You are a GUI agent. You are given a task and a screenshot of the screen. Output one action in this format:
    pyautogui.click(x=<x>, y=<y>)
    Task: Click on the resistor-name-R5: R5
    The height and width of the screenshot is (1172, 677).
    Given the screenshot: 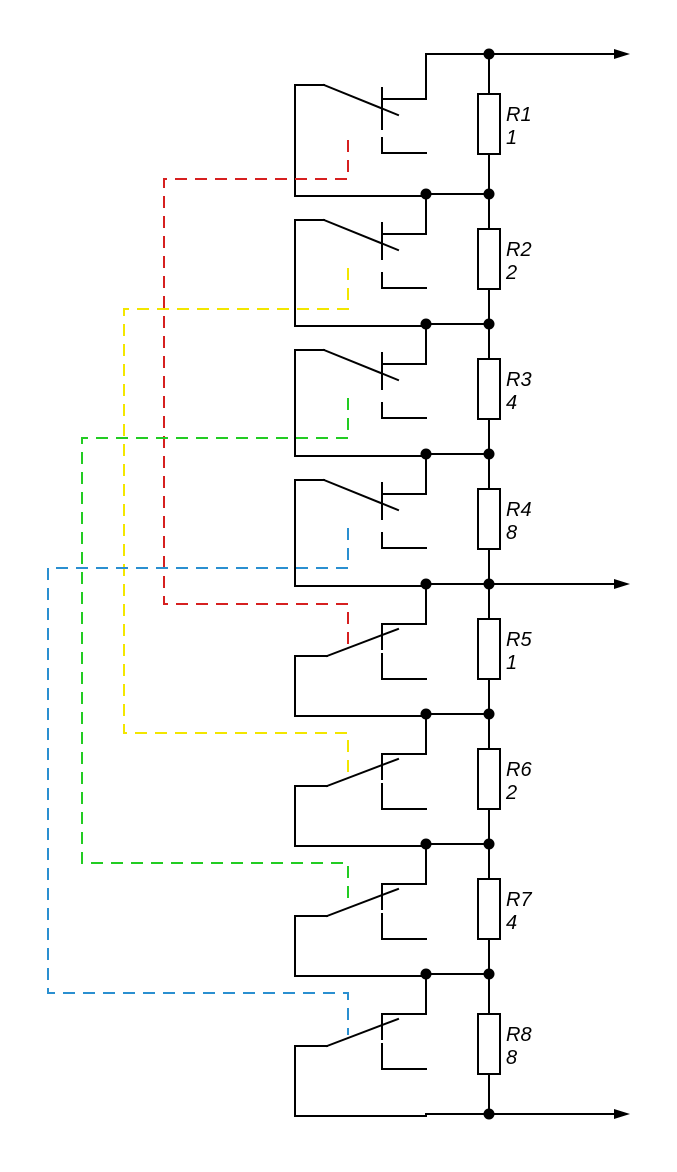 What is the action you would take?
    pyautogui.click(x=519, y=640)
    